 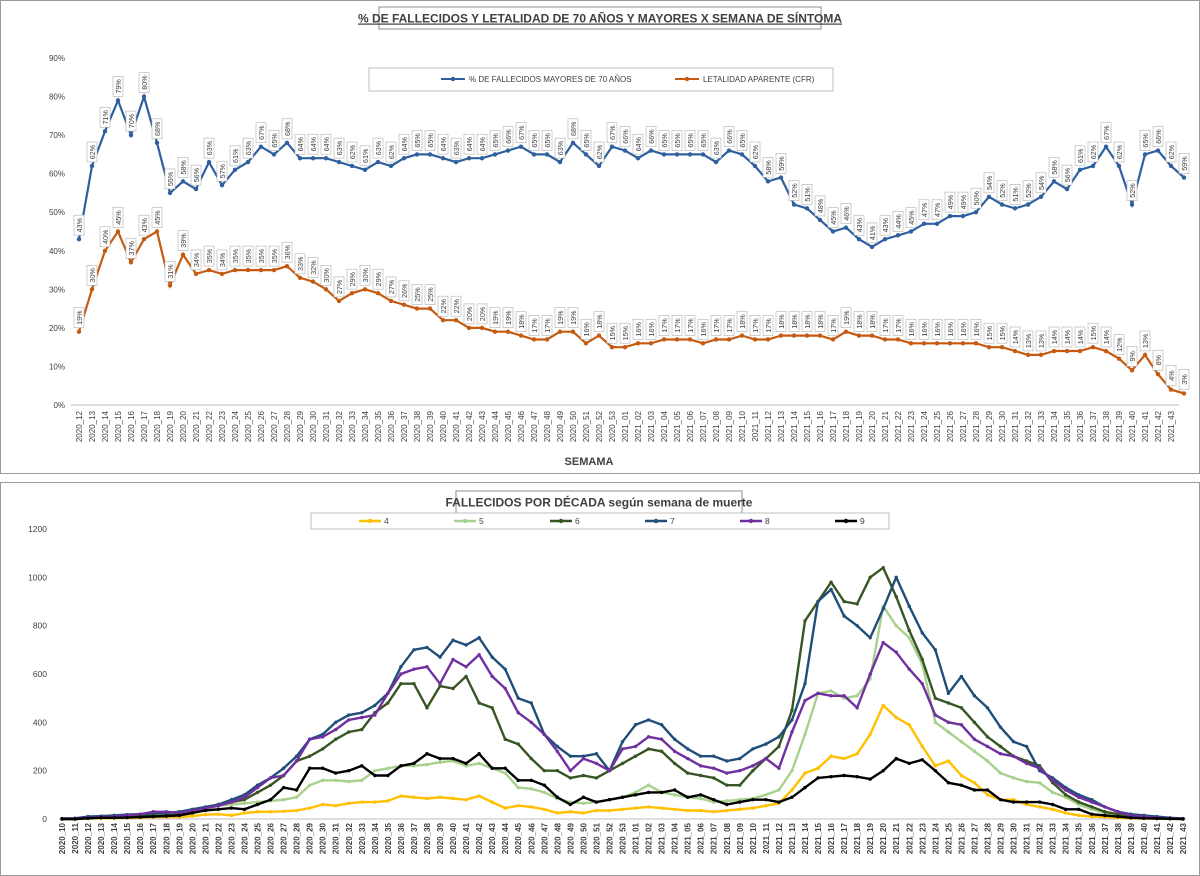 I want to click on x-tick-label: 2021_35, so click(x=1067, y=426).